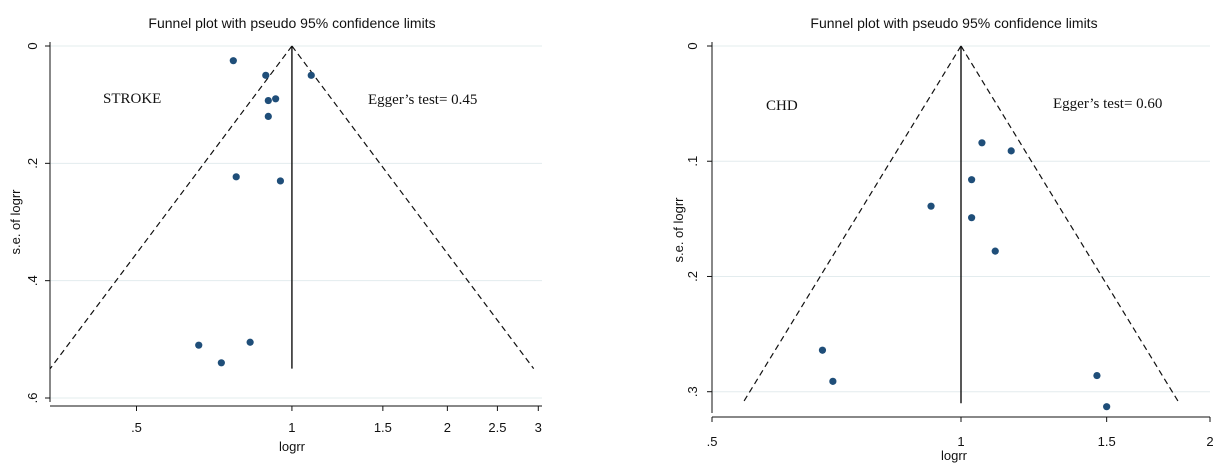 The height and width of the screenshot is (463, 1213). I want to click on x-tick-label: 2.5, so click(497, 427).